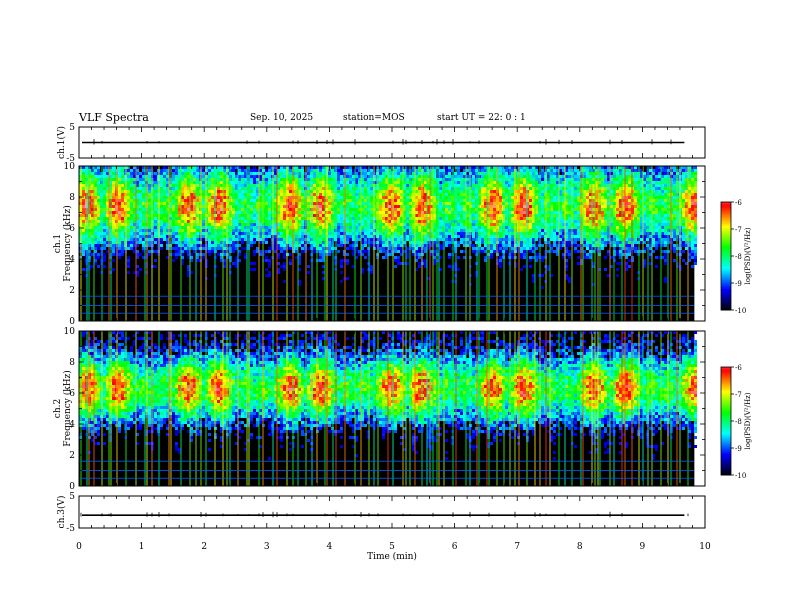 Image resolution: width=792 pixels, height=612 pixels. I want to click on x-tick-label: 8, so click(580, 547).